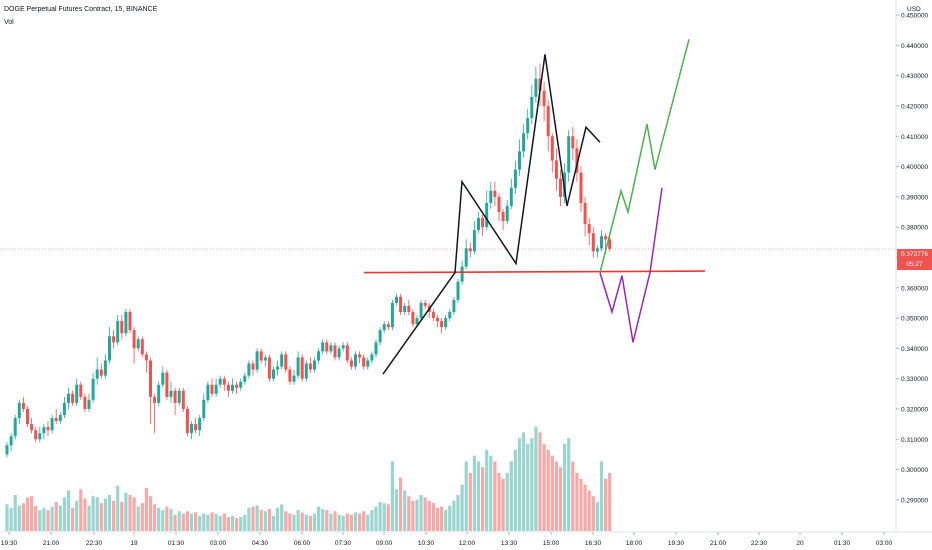 The width and height of the screenshot is (932, 550). What do you see at coordinates (914, 228) in the screenshot?
I see `price-tick-label: 0.380000` at bounding box center [914, 228].